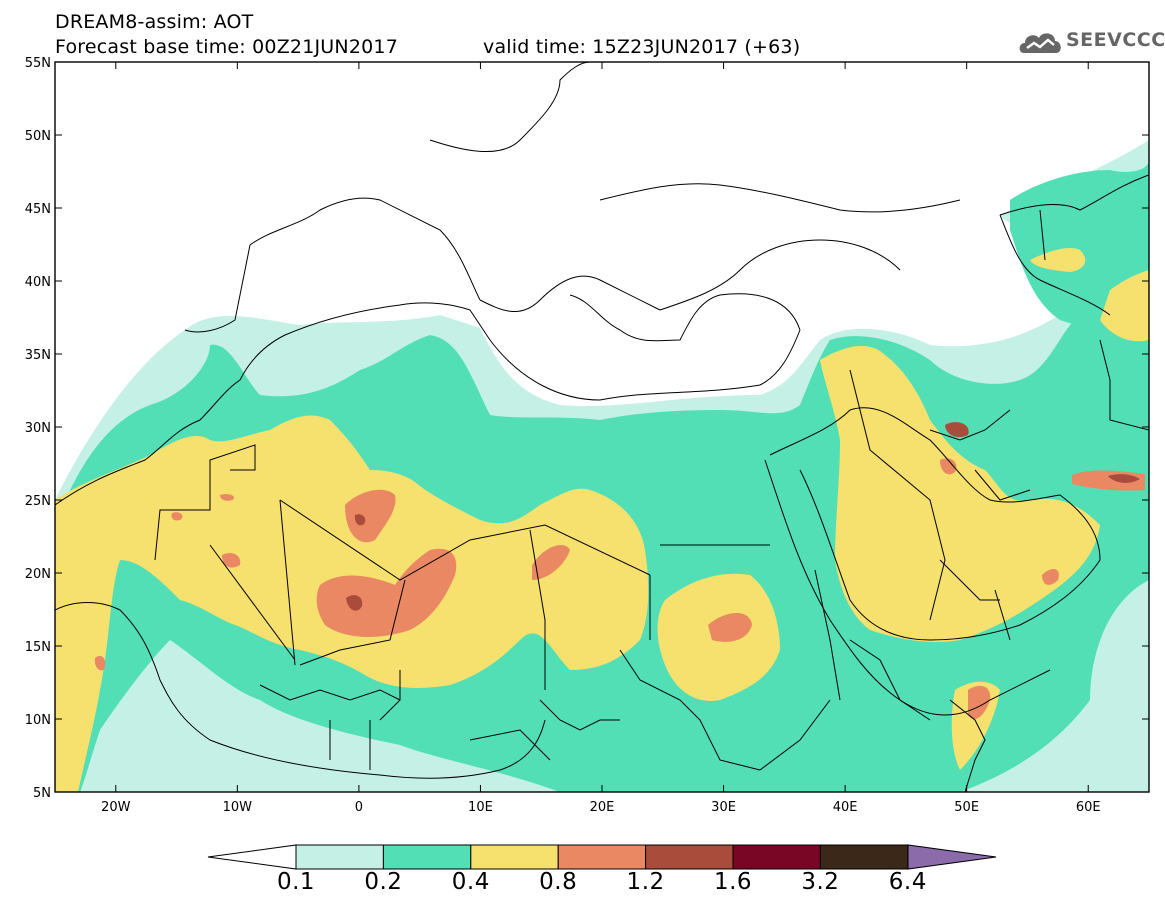 This screenshot has width=1165, height=905. I want to click on cloud-logo-icon, so click(1040, 43).